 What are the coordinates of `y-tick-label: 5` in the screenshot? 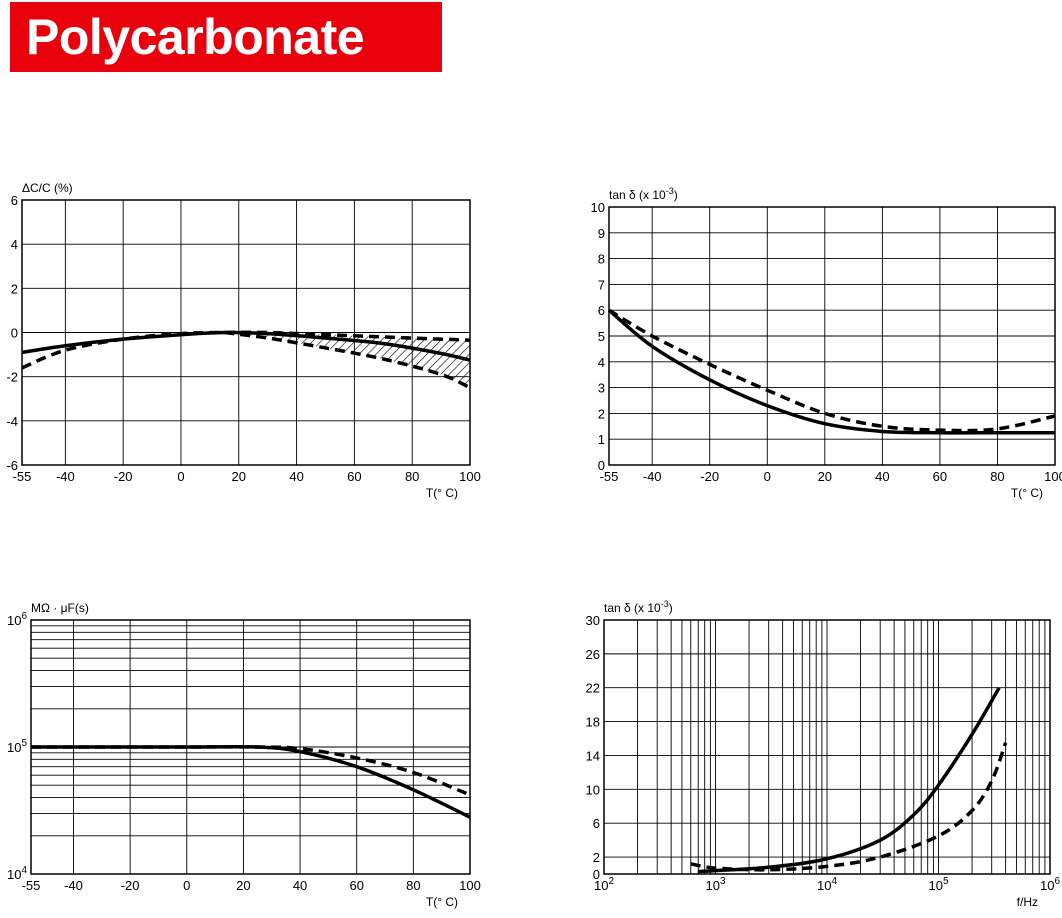 It's located at (601, 336).